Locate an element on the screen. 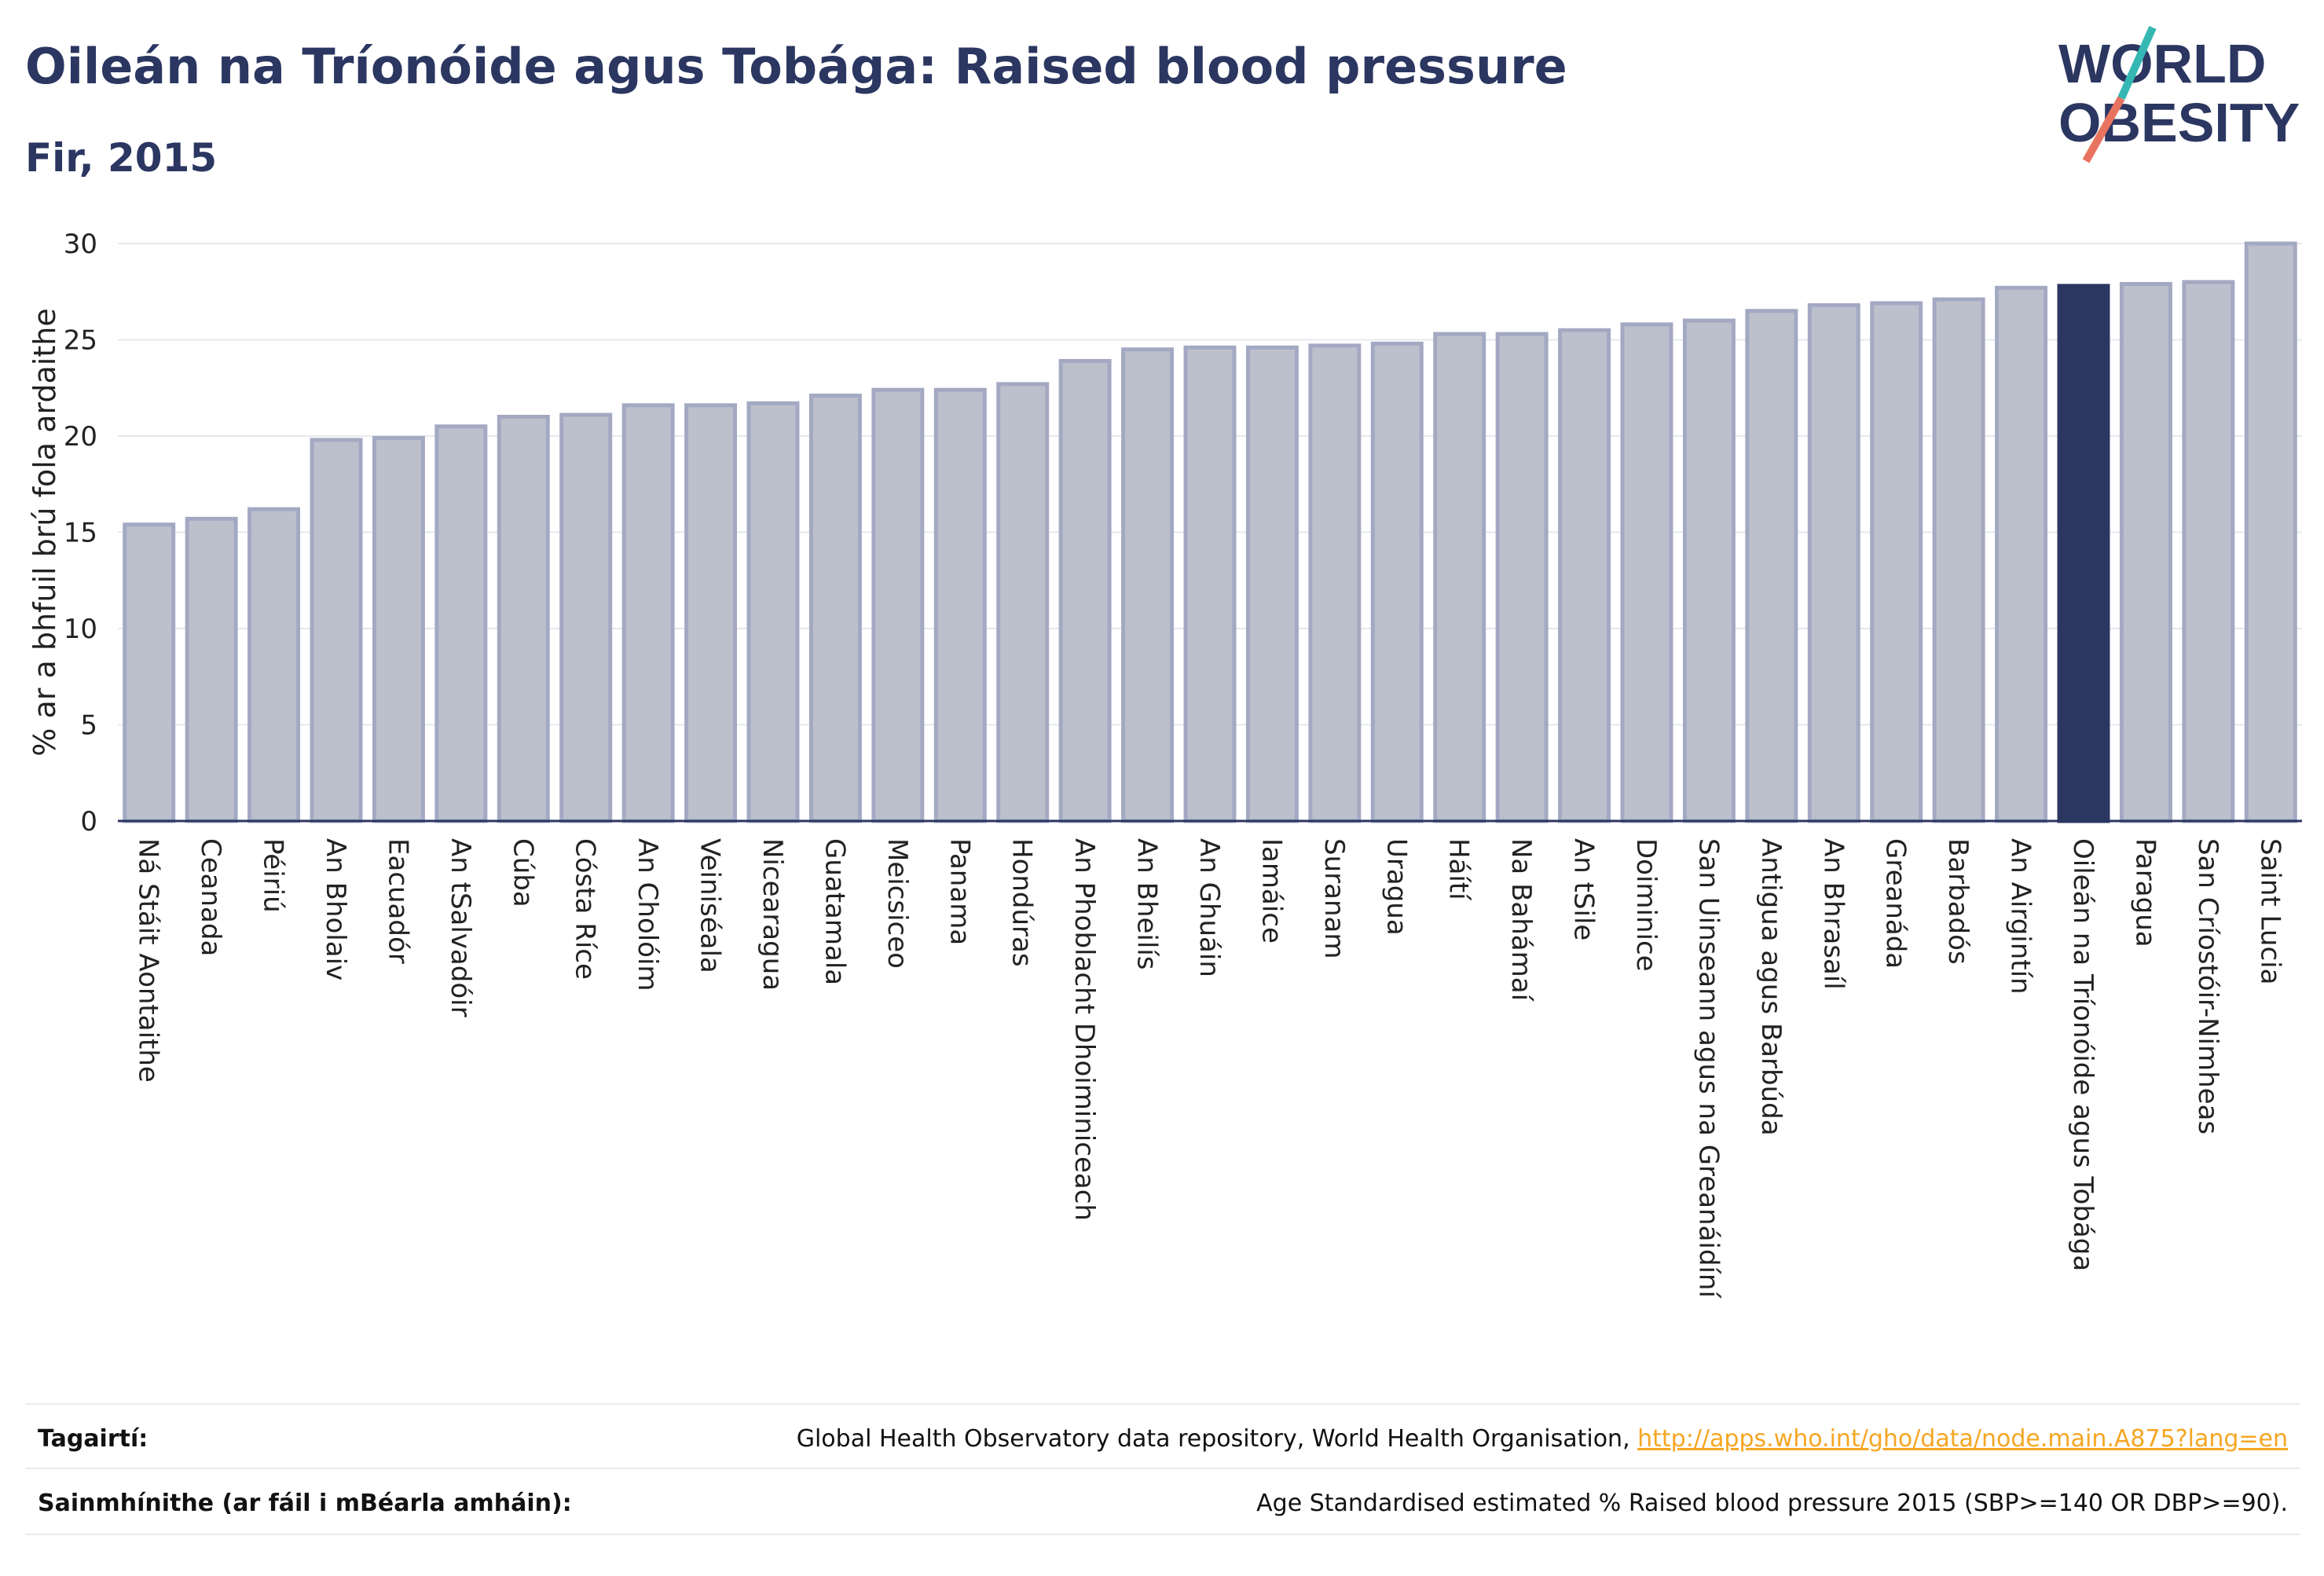  x-tick-label: Hondúras is located at coordinates (1022, 902).